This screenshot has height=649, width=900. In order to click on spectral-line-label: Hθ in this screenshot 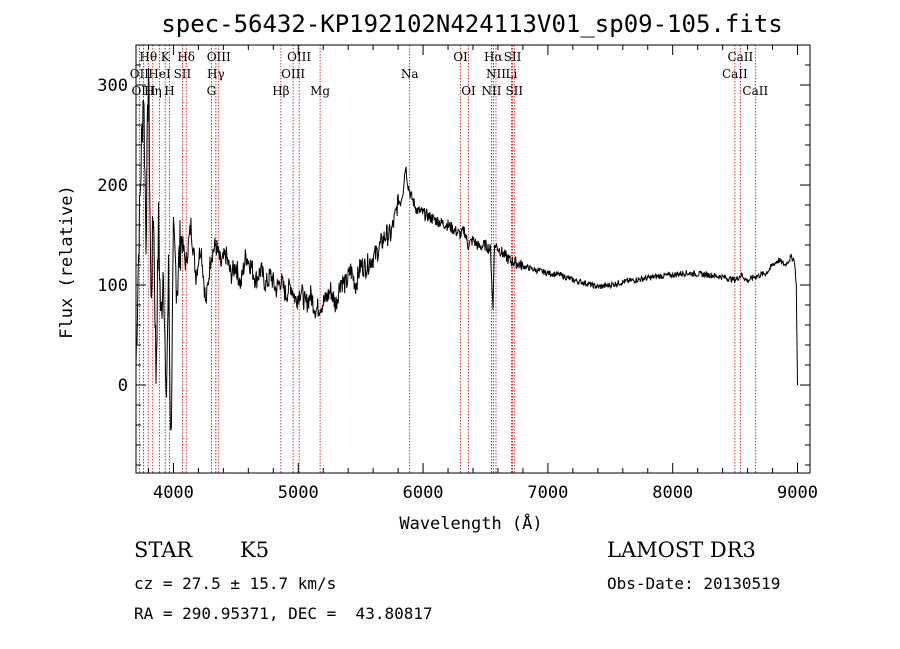, I will do `click(148, 57)`.